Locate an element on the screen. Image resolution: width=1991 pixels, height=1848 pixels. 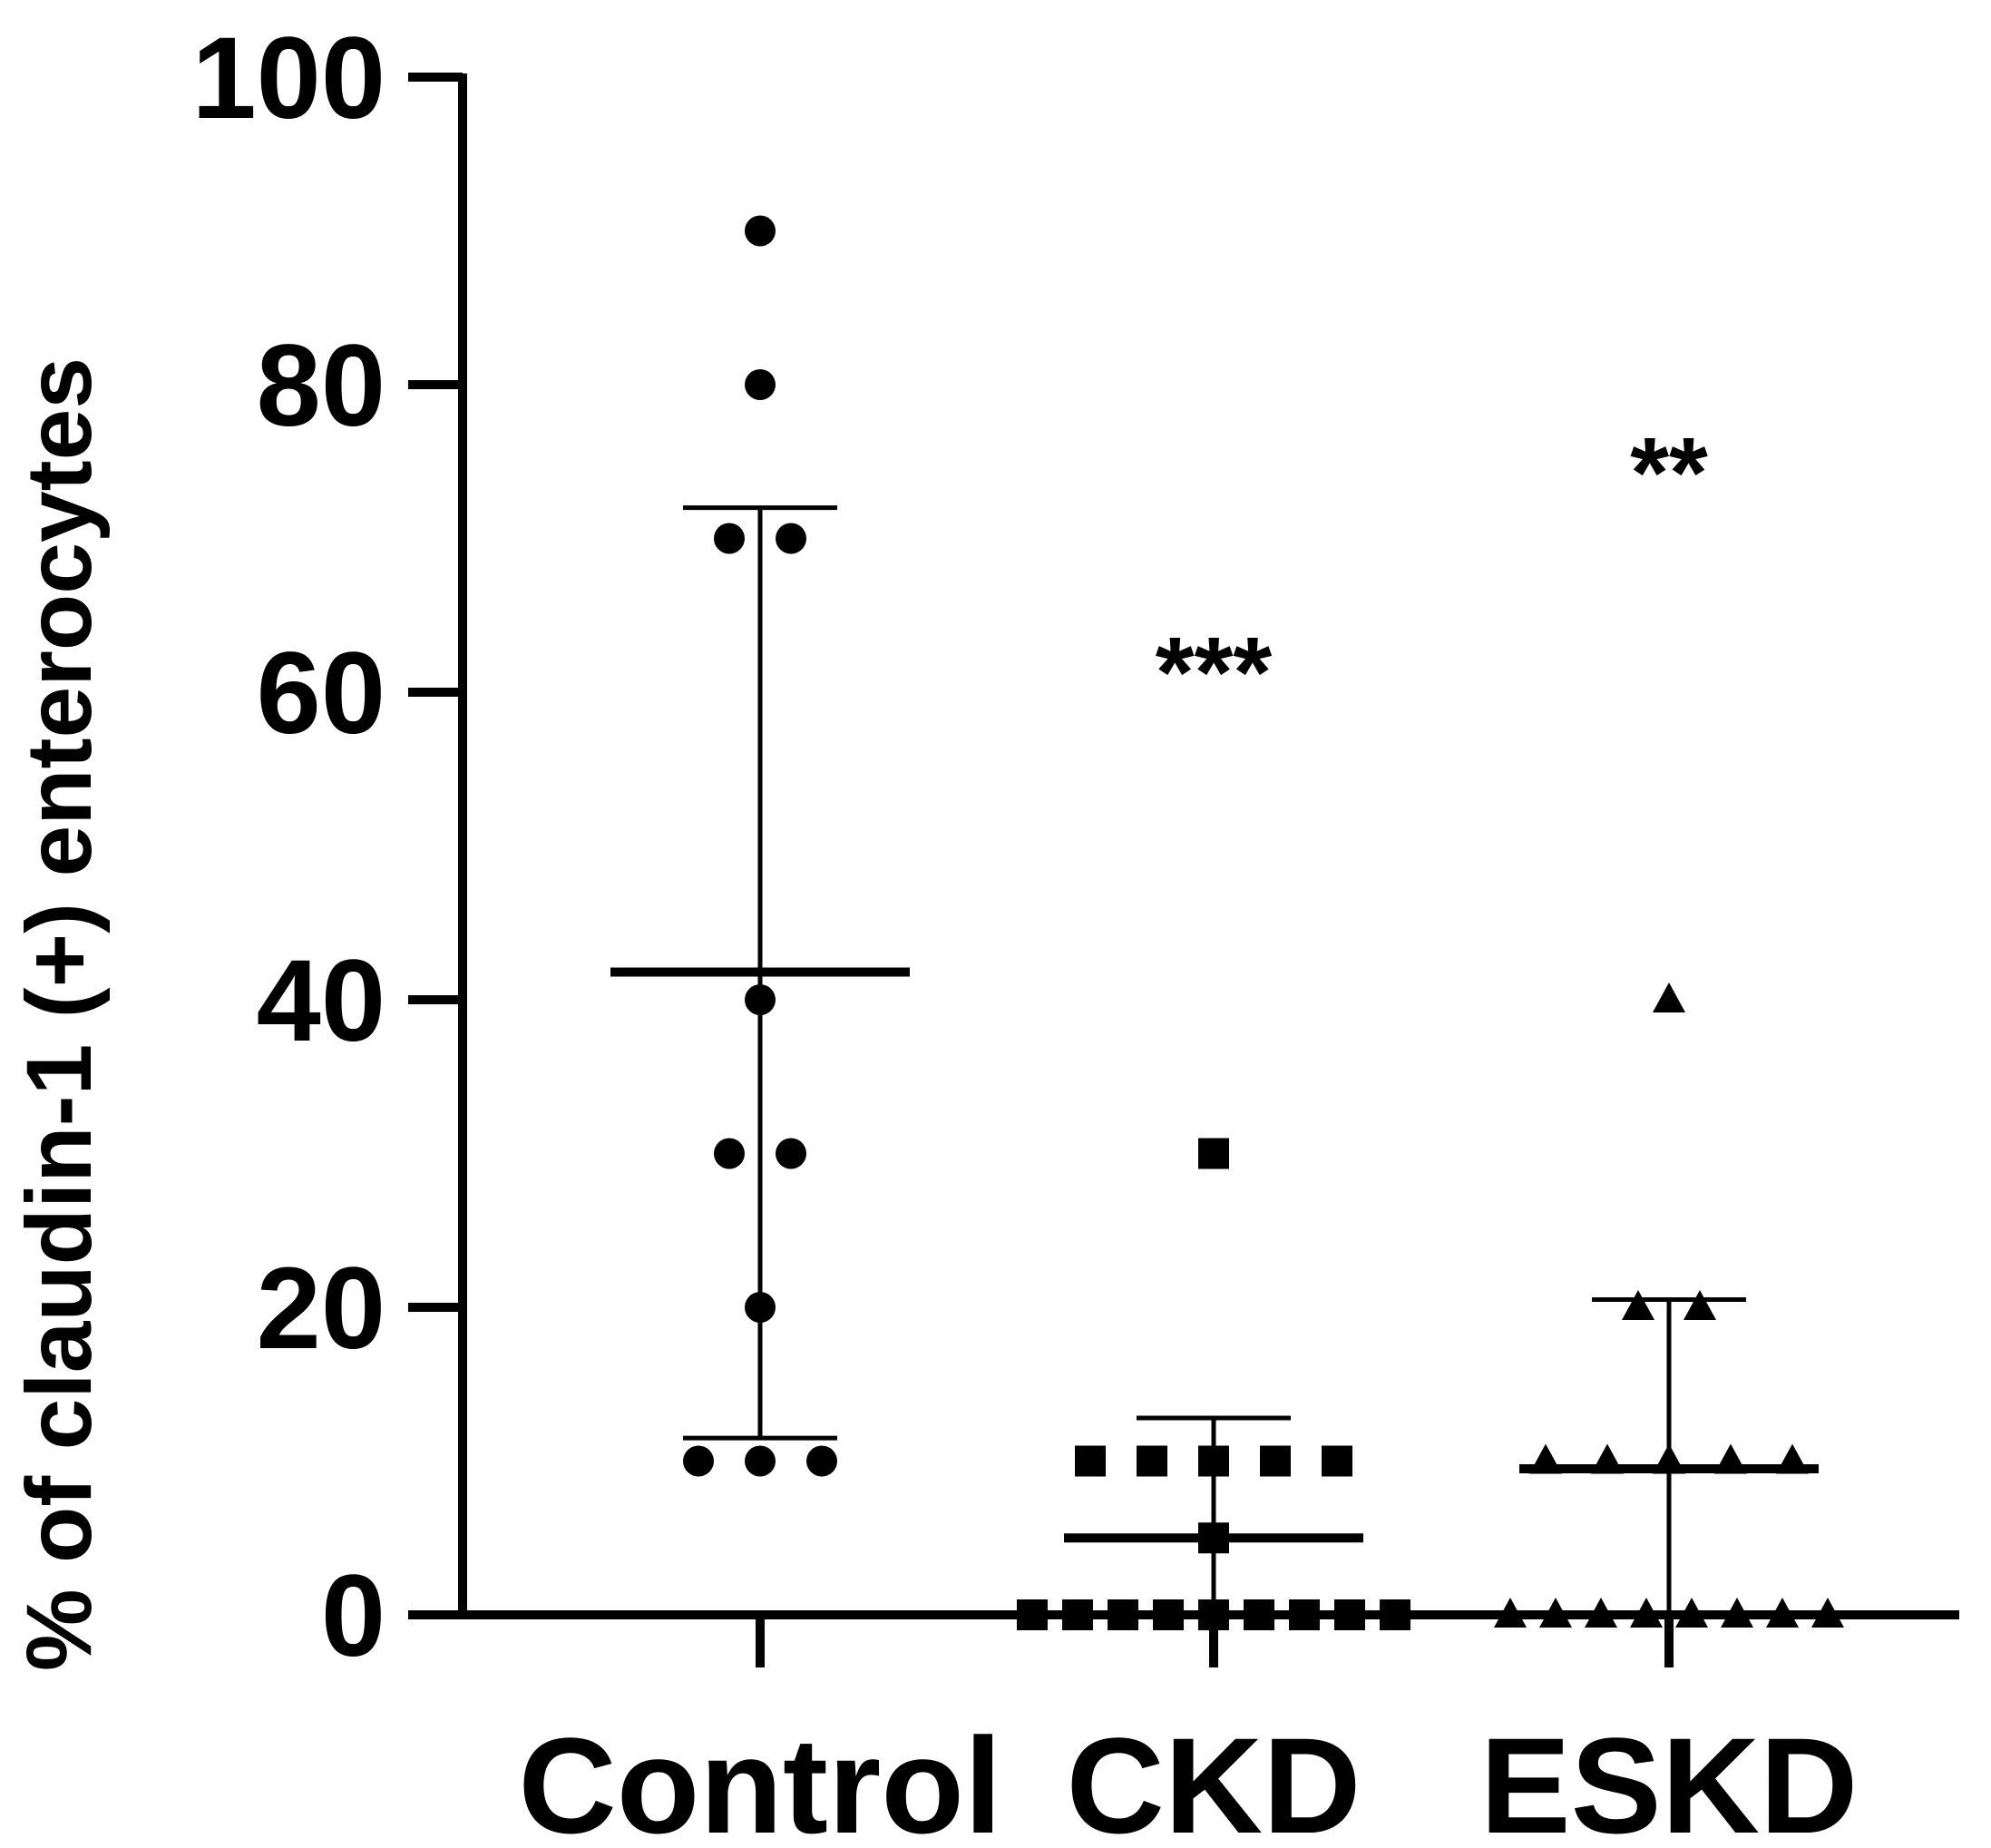
y-axis-title: % of claudin-1 (+) enterocytes is located at coordinates (59, 1014).